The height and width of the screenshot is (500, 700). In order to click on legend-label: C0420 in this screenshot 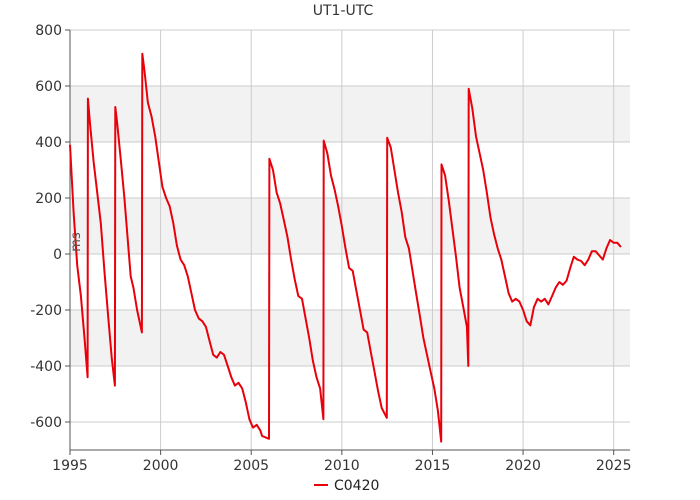, I will do `click(356, 486)`.